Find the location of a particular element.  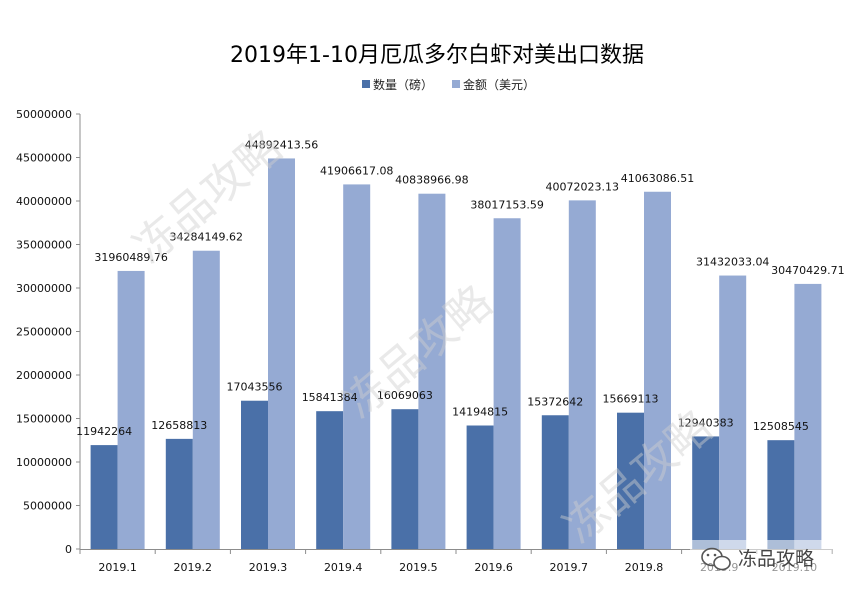

legend-label-amount: 金额（美元） is located at coordinates (499, 84).